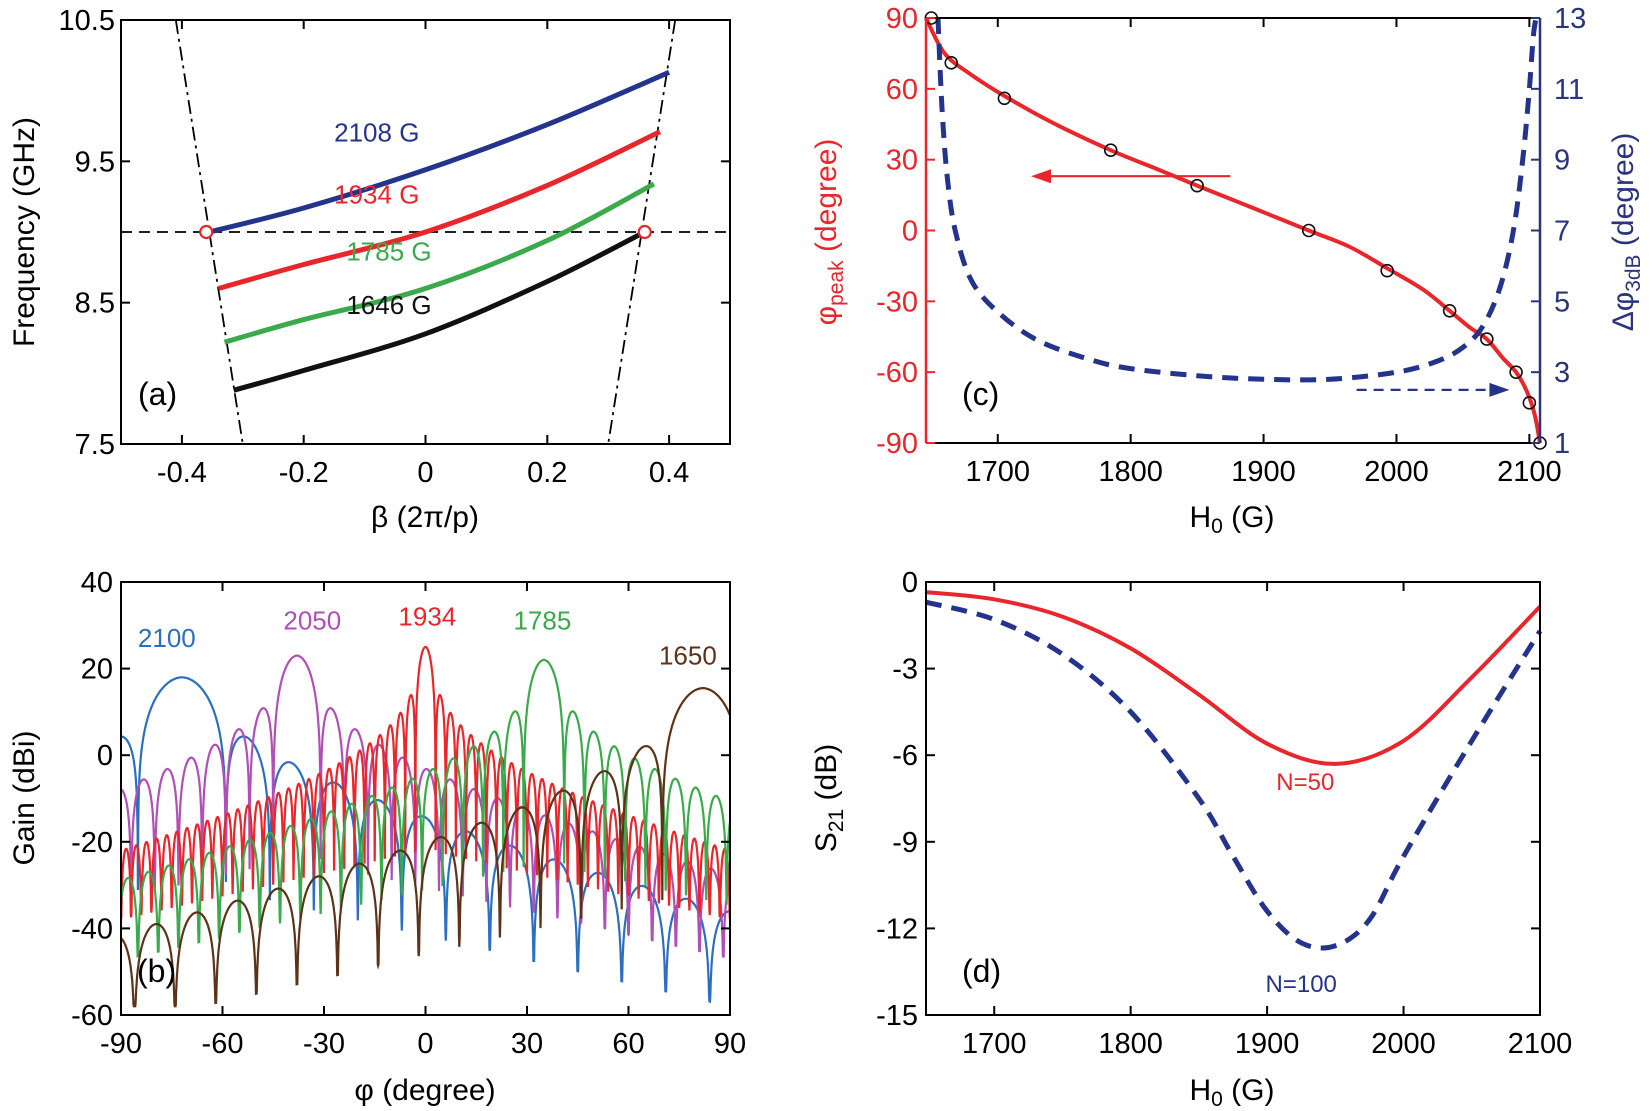 Image resolution: width=1650 pixels, height=1111 pixels. Describe the element at coordinates (97, 583) in the screenshot. I see `y-tick-label: 40` at that location.